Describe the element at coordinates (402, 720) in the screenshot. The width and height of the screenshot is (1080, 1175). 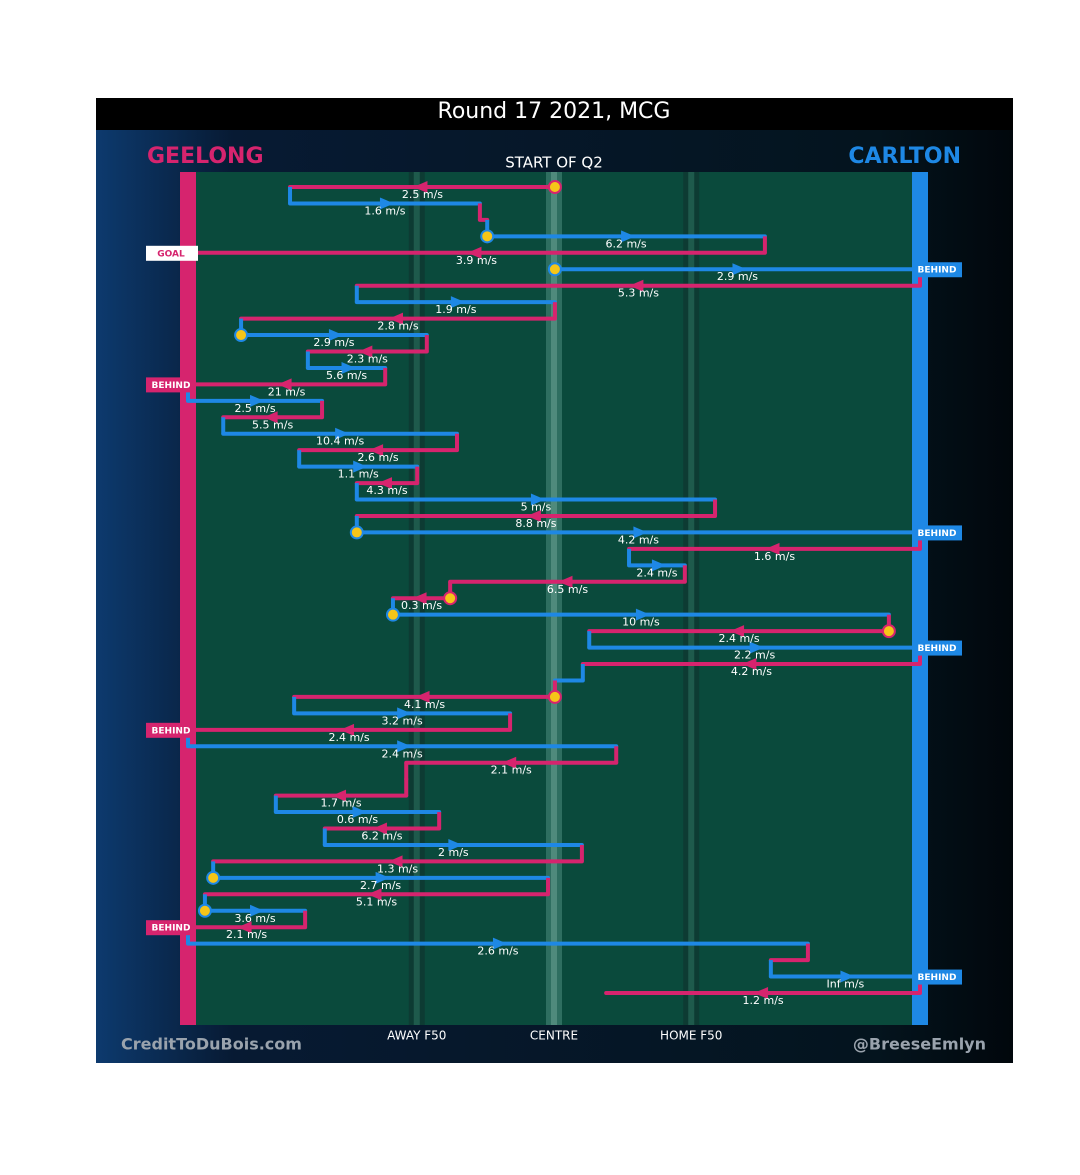
I see `speed-label: 3.2 m/s` at that location.